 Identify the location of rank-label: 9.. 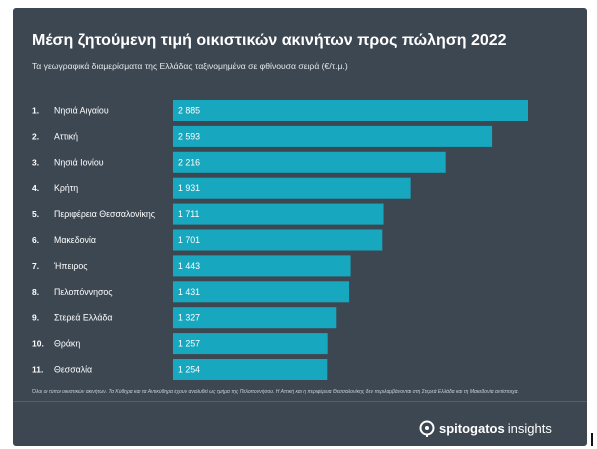
(35, 318).